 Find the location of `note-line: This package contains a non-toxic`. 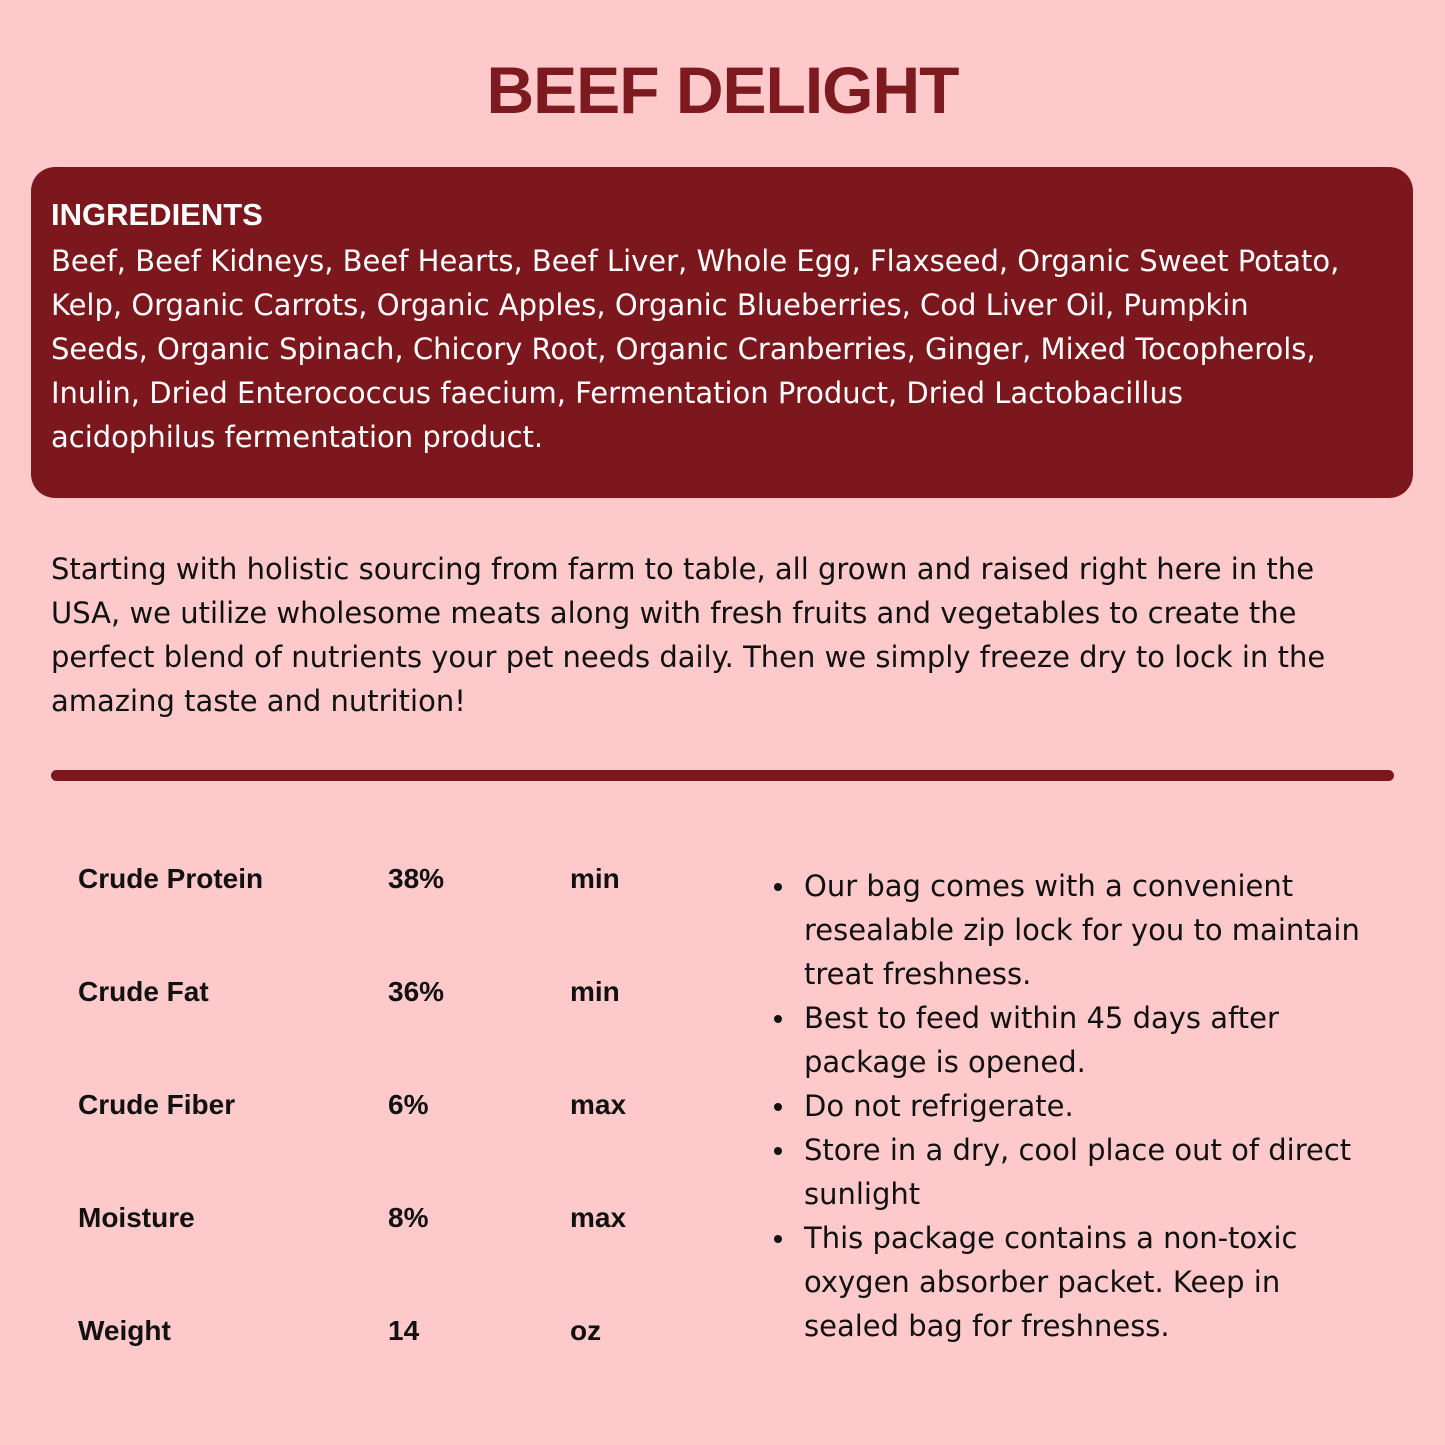

note-line: This package contains a non-toxic is located at coordinates (1051, 1238).